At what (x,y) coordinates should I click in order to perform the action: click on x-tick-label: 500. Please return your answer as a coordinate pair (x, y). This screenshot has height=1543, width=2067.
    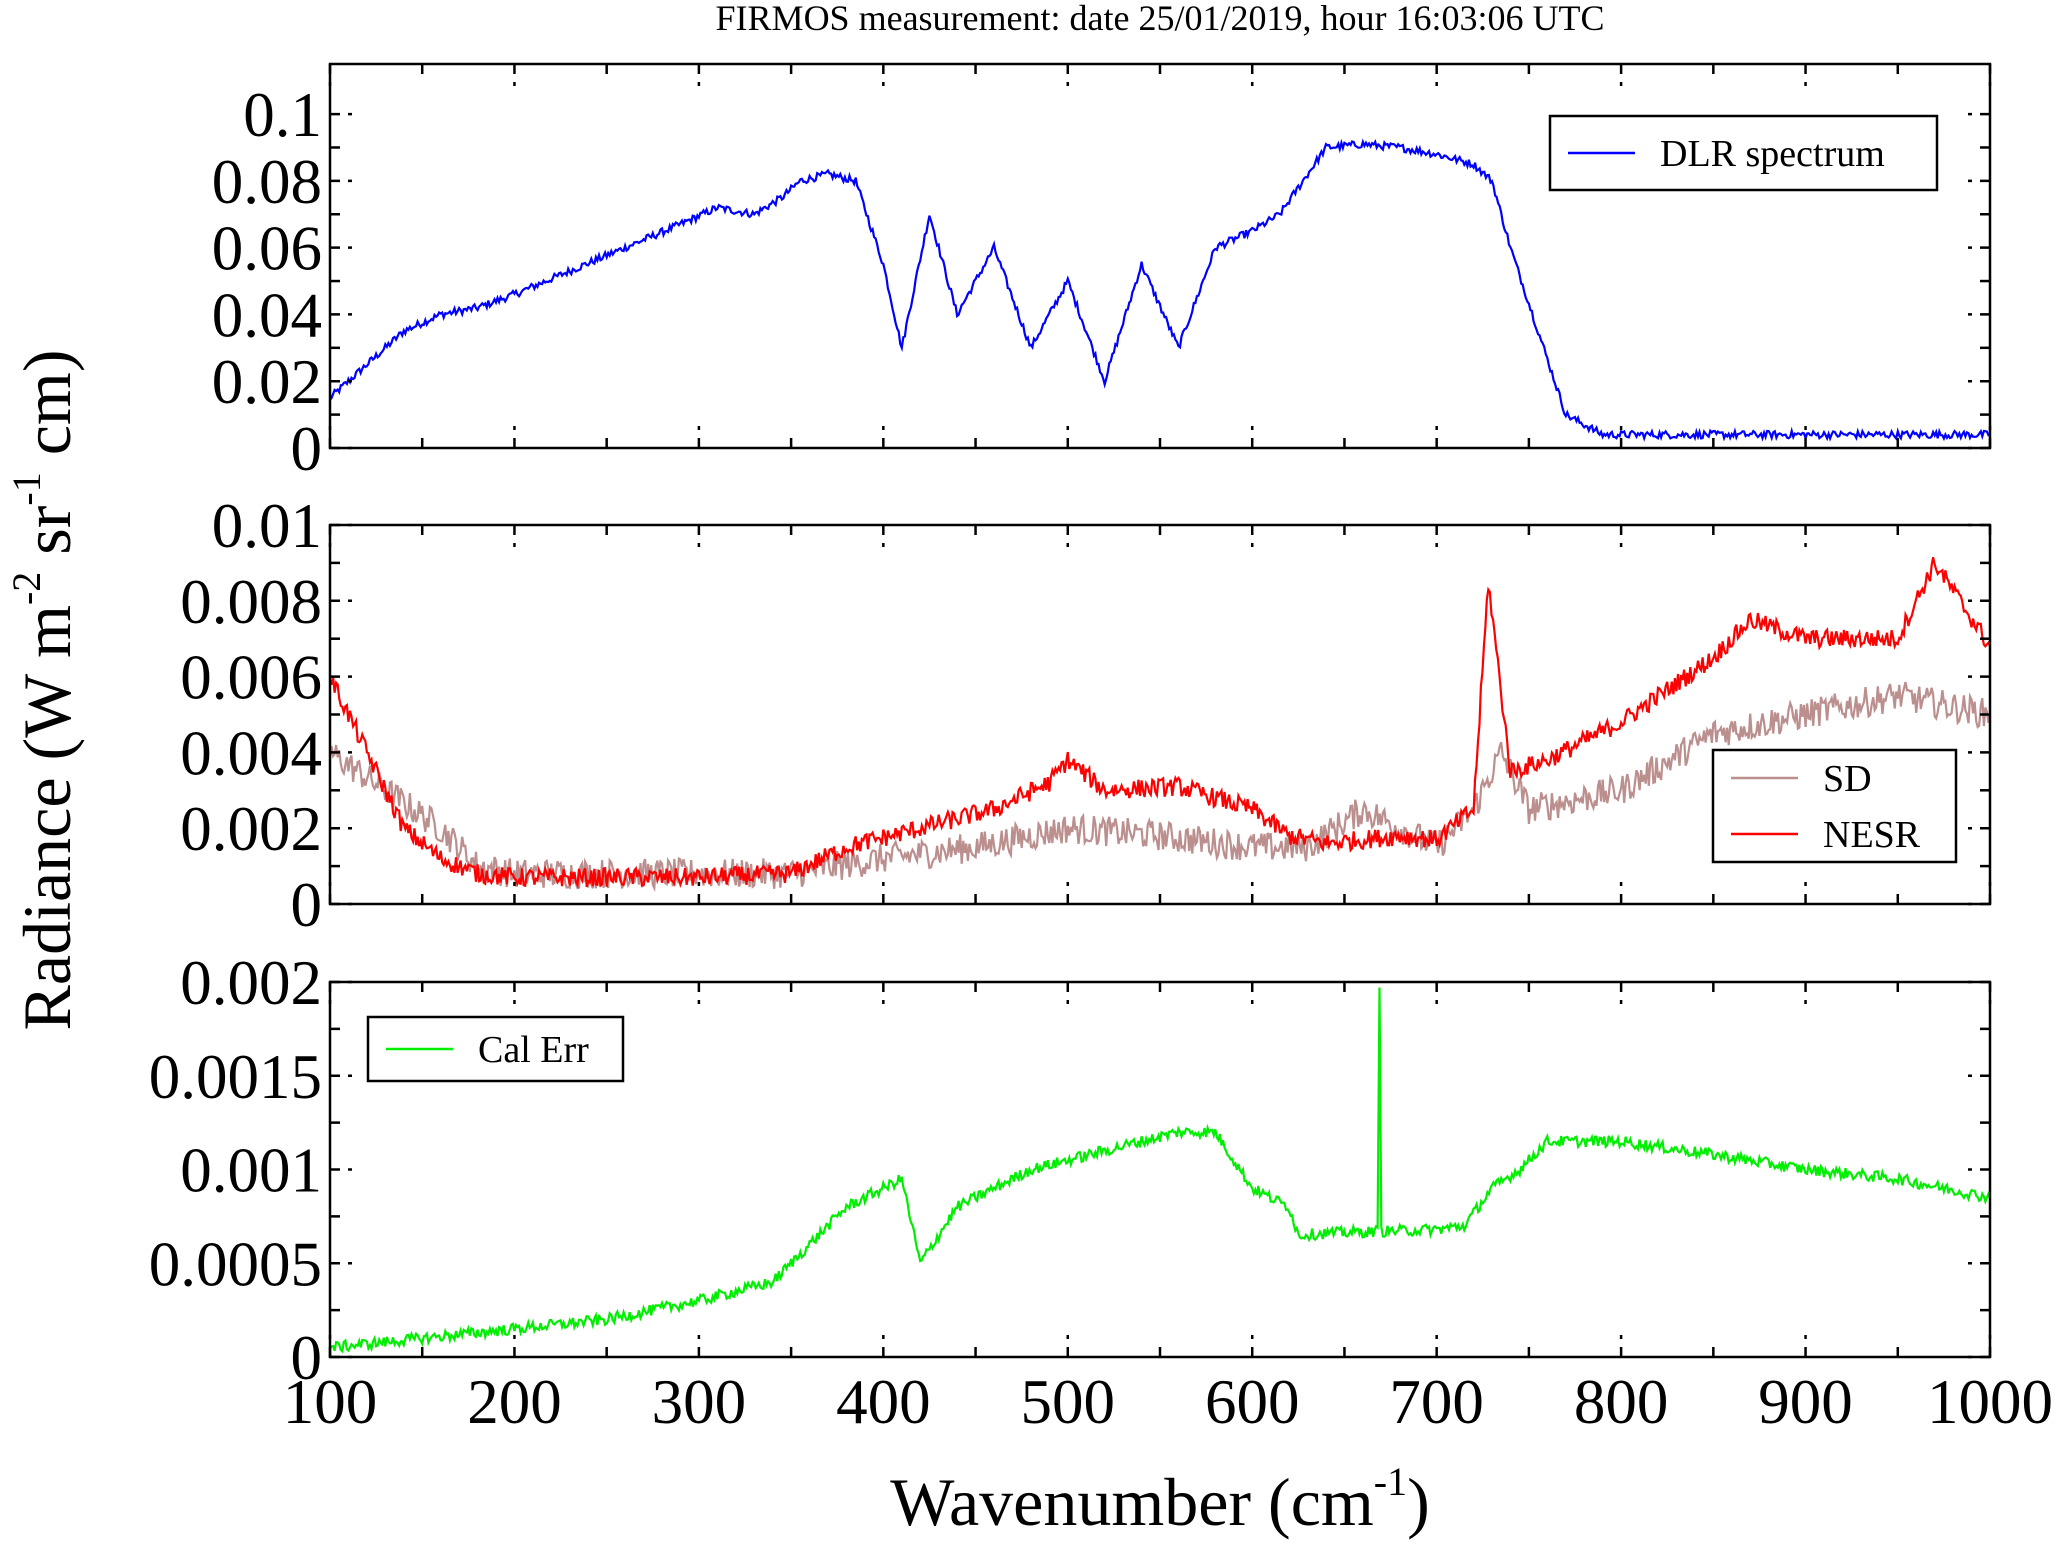
    Looking at the image, I should click on (1068, 1402).